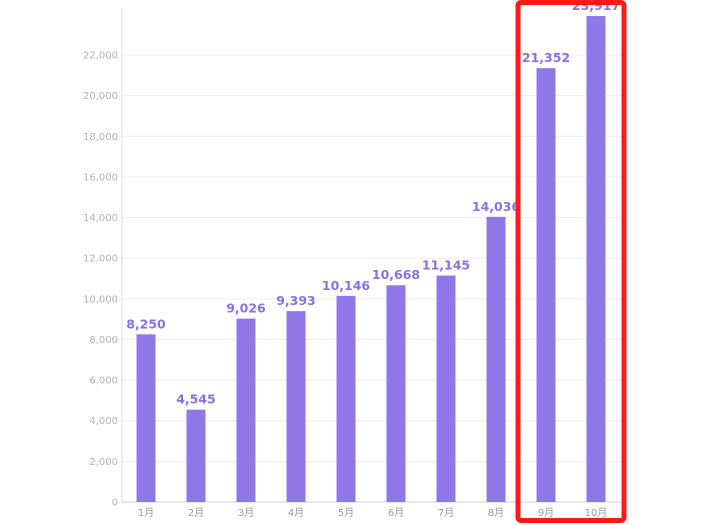 This screenshot has width=724, height=525. Describe the element at coordinates (103, 421) in the screenshot. I see `y-tick-label: 4,000` at that location.